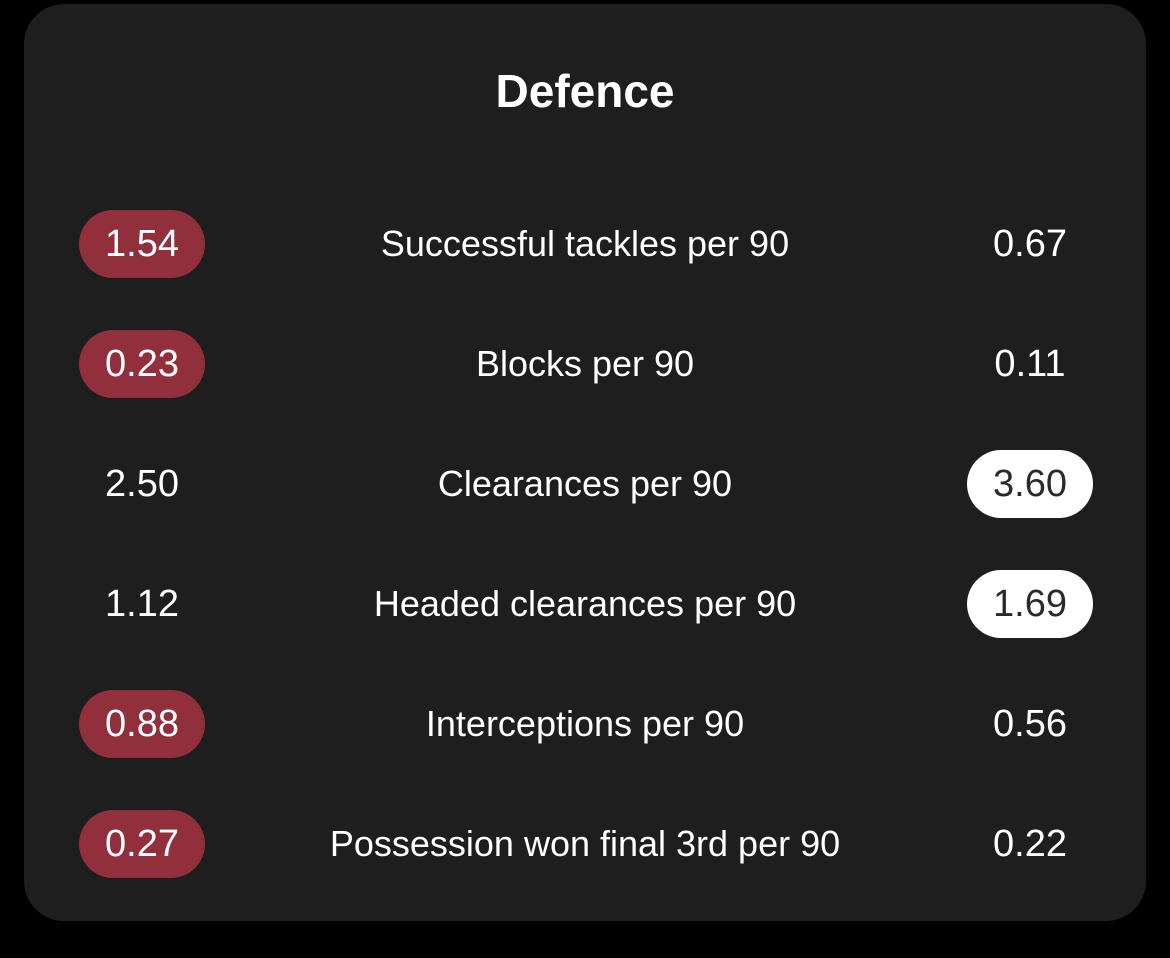 Image resolution: width=1170 pixels, height=958 pixels. I want to click on stat-row: 2.50 Clearances per 90 3.60, so click(585, 484).